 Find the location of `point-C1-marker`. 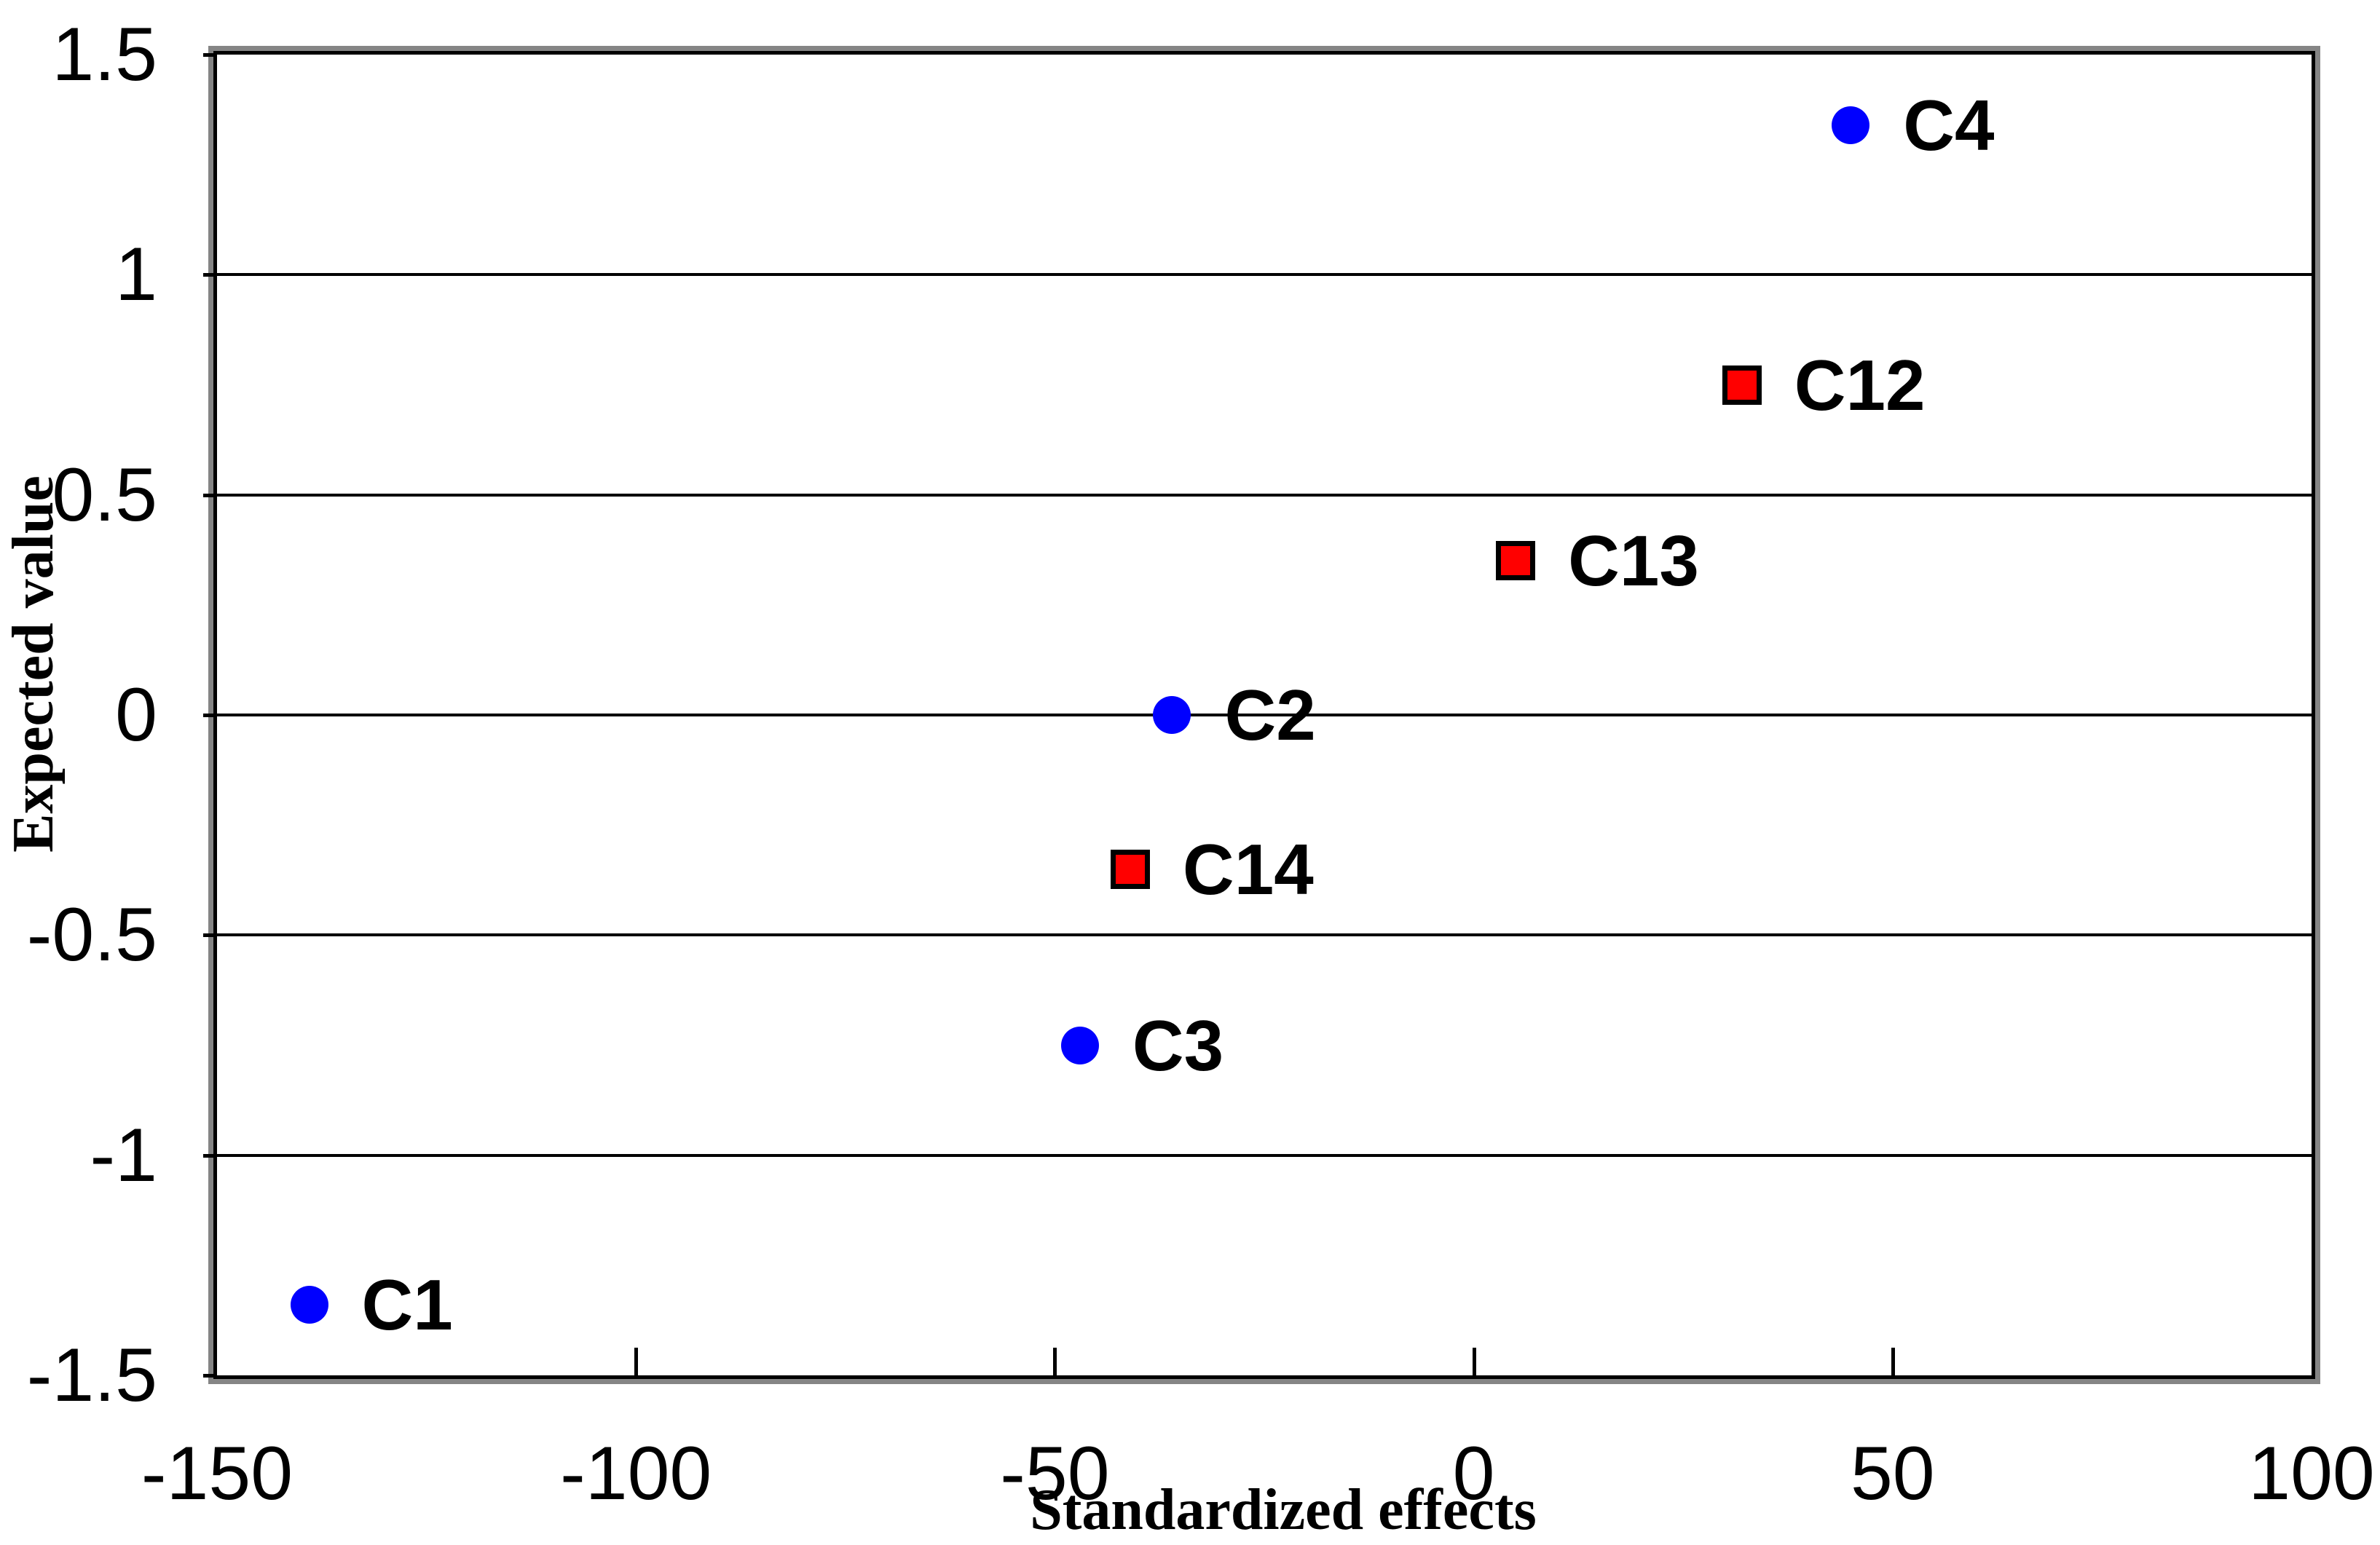

point-C1-marker is located at coordinates (309, 1305).